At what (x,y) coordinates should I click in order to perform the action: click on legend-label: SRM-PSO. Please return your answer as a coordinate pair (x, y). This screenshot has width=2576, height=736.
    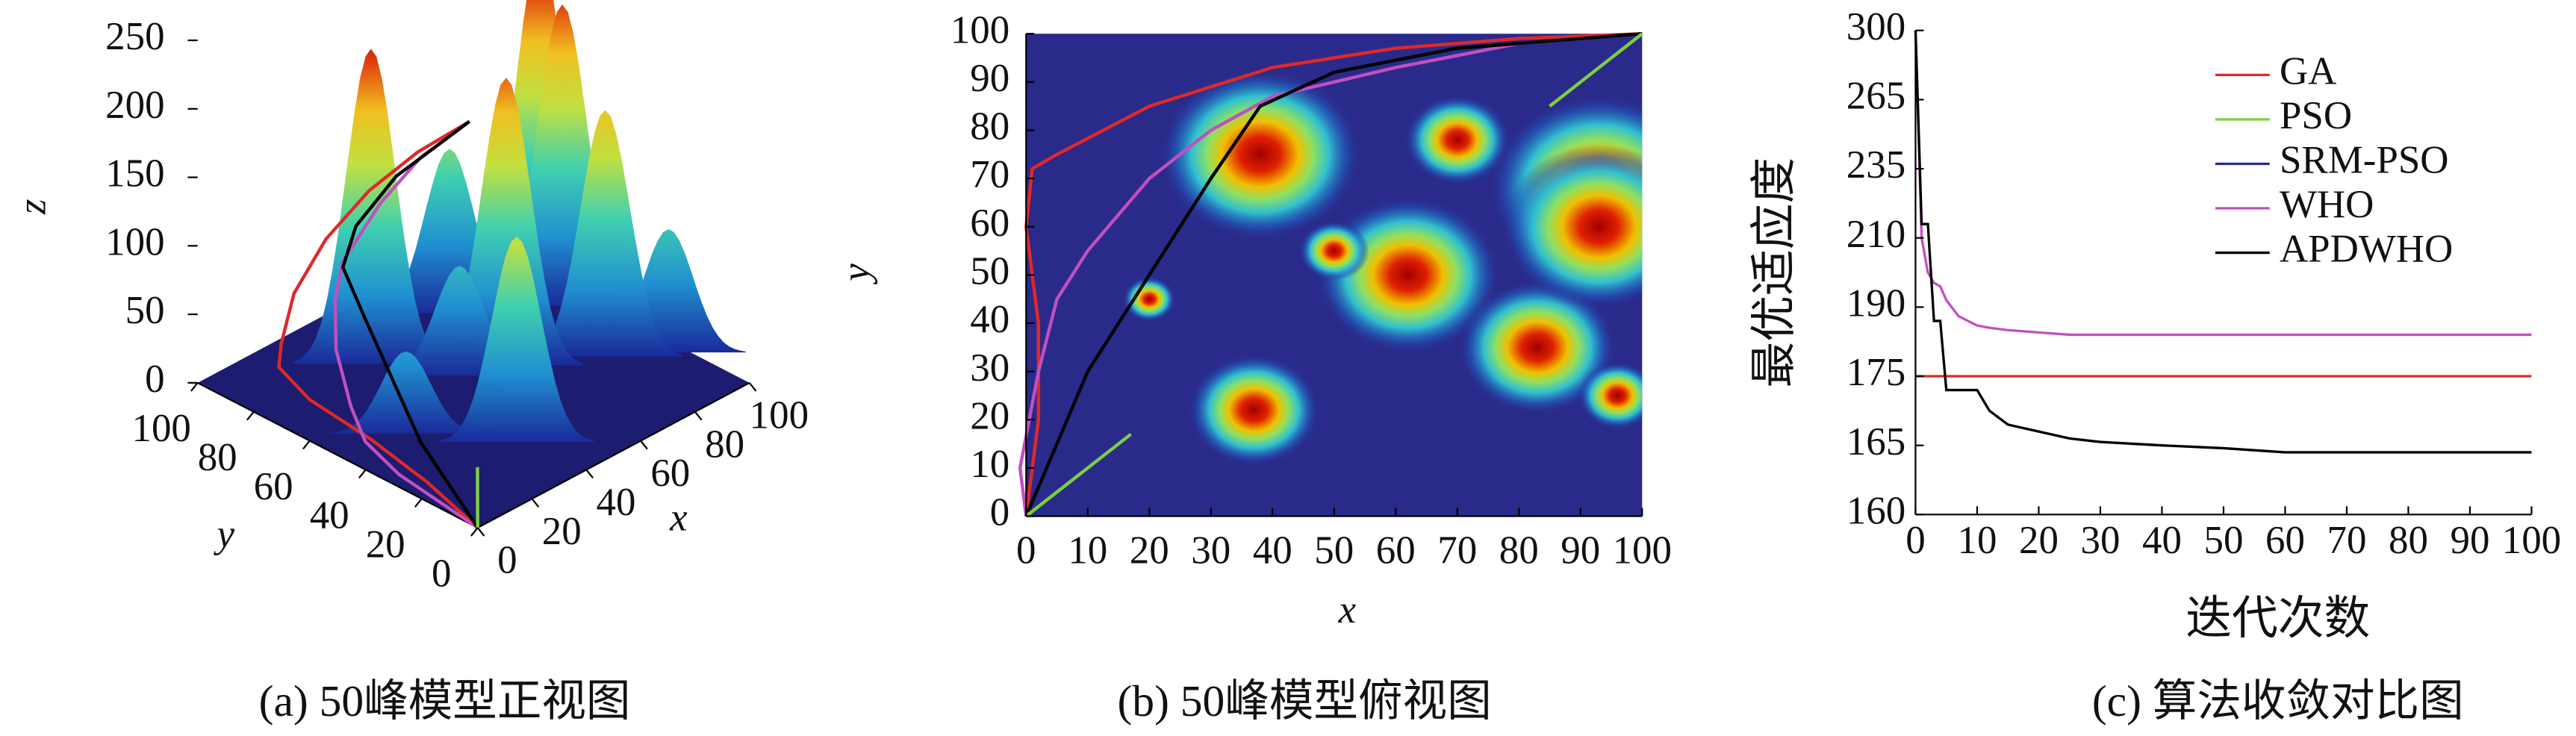
    Looking at the image, I should click on (2364, 160).